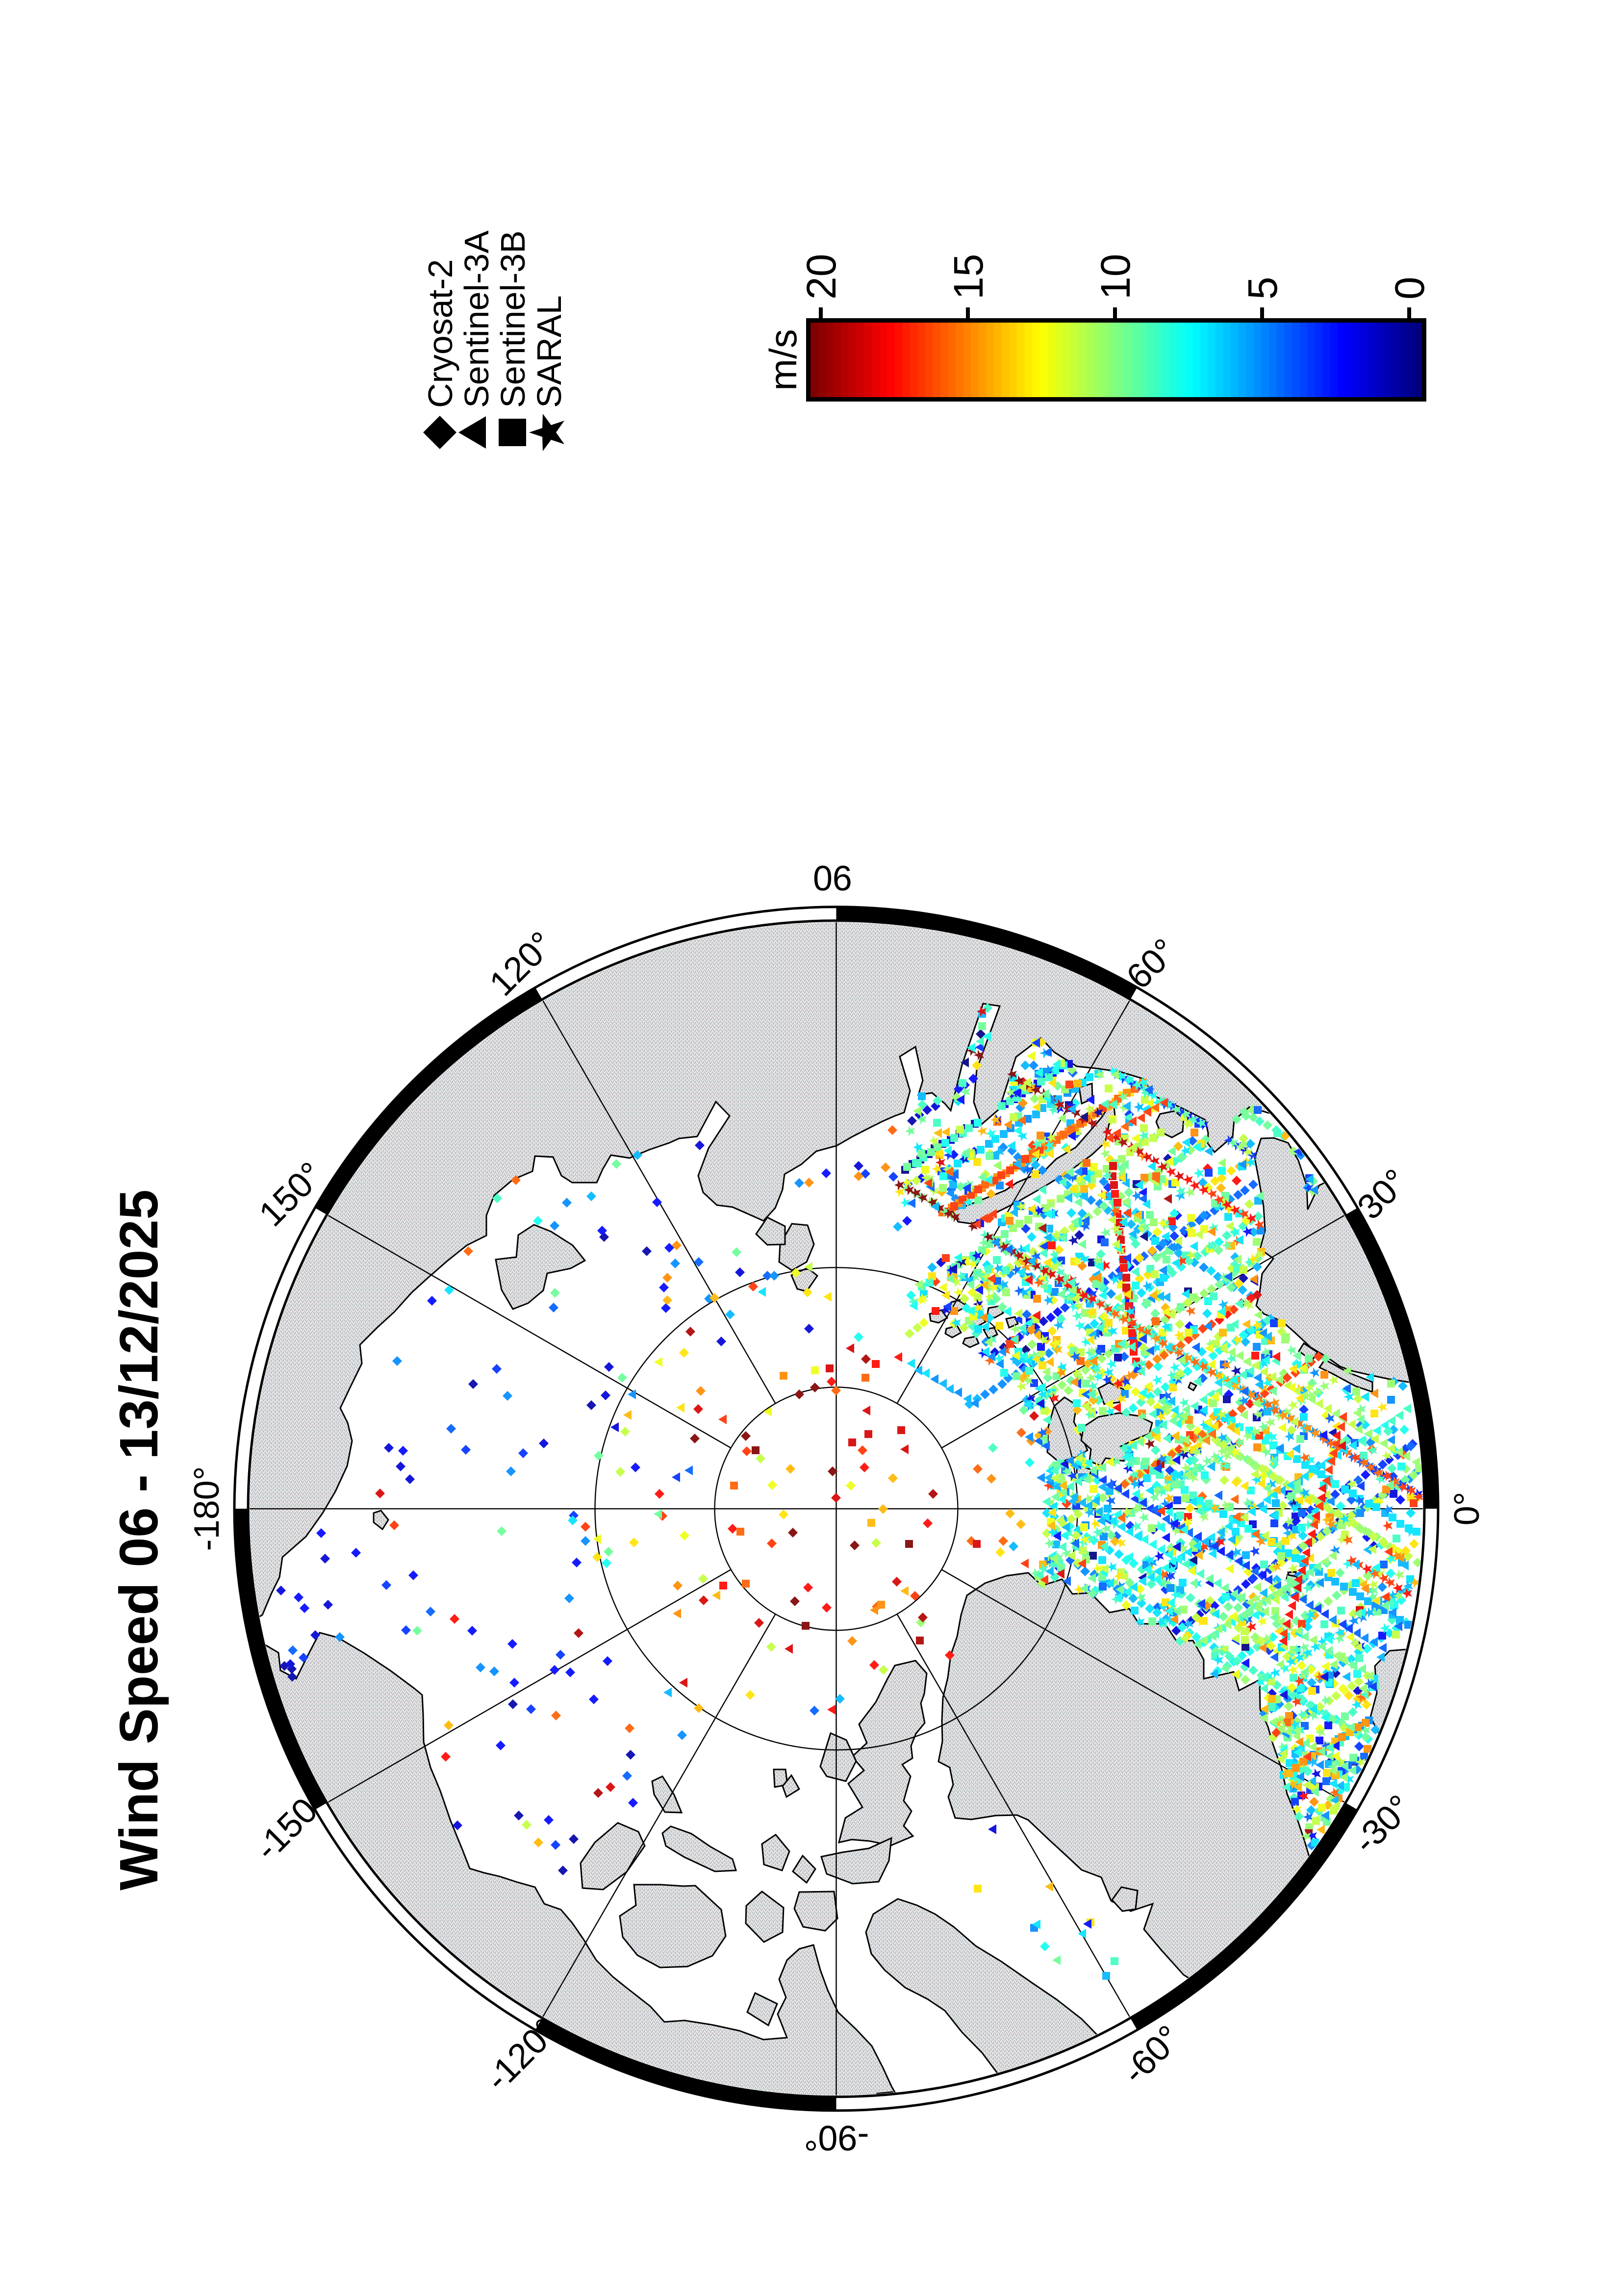 The width and height of the screenshot is (1621, 2296). I want to click on svg-text: 15, so click(968, 277).